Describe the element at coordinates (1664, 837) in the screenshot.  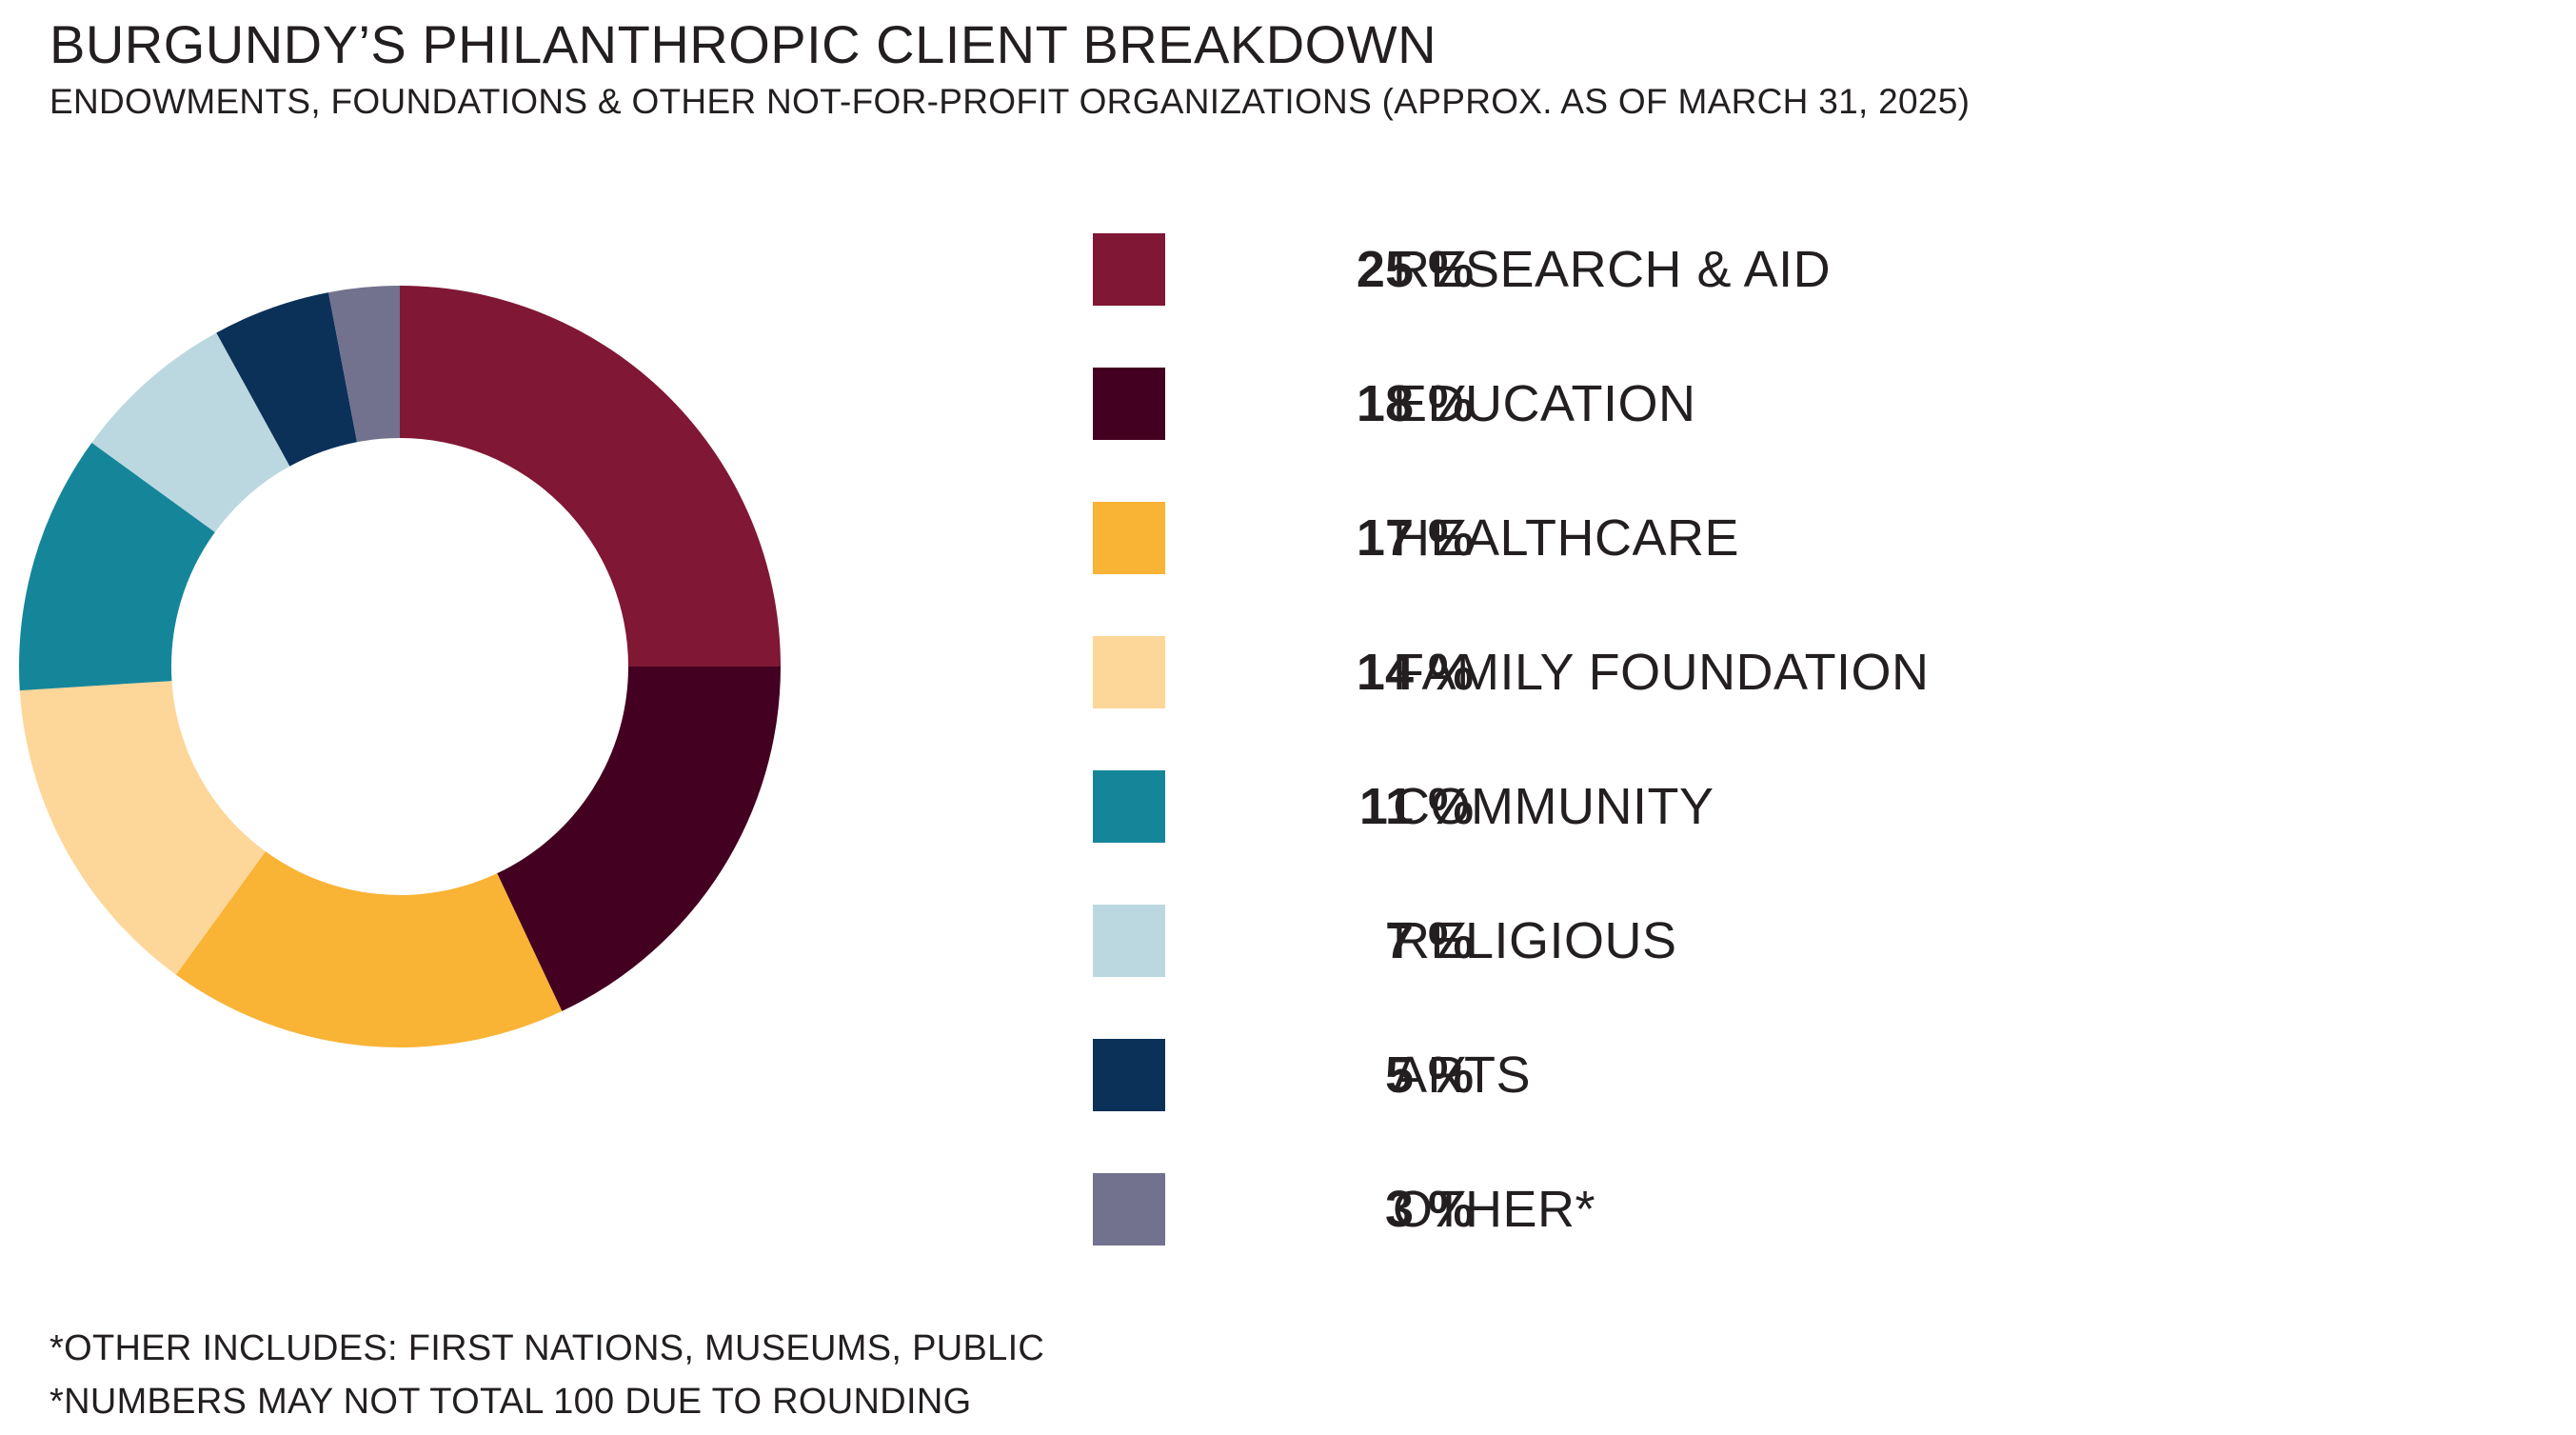
I see `legend-item-community: 11 % COMMUNITY` at that location.